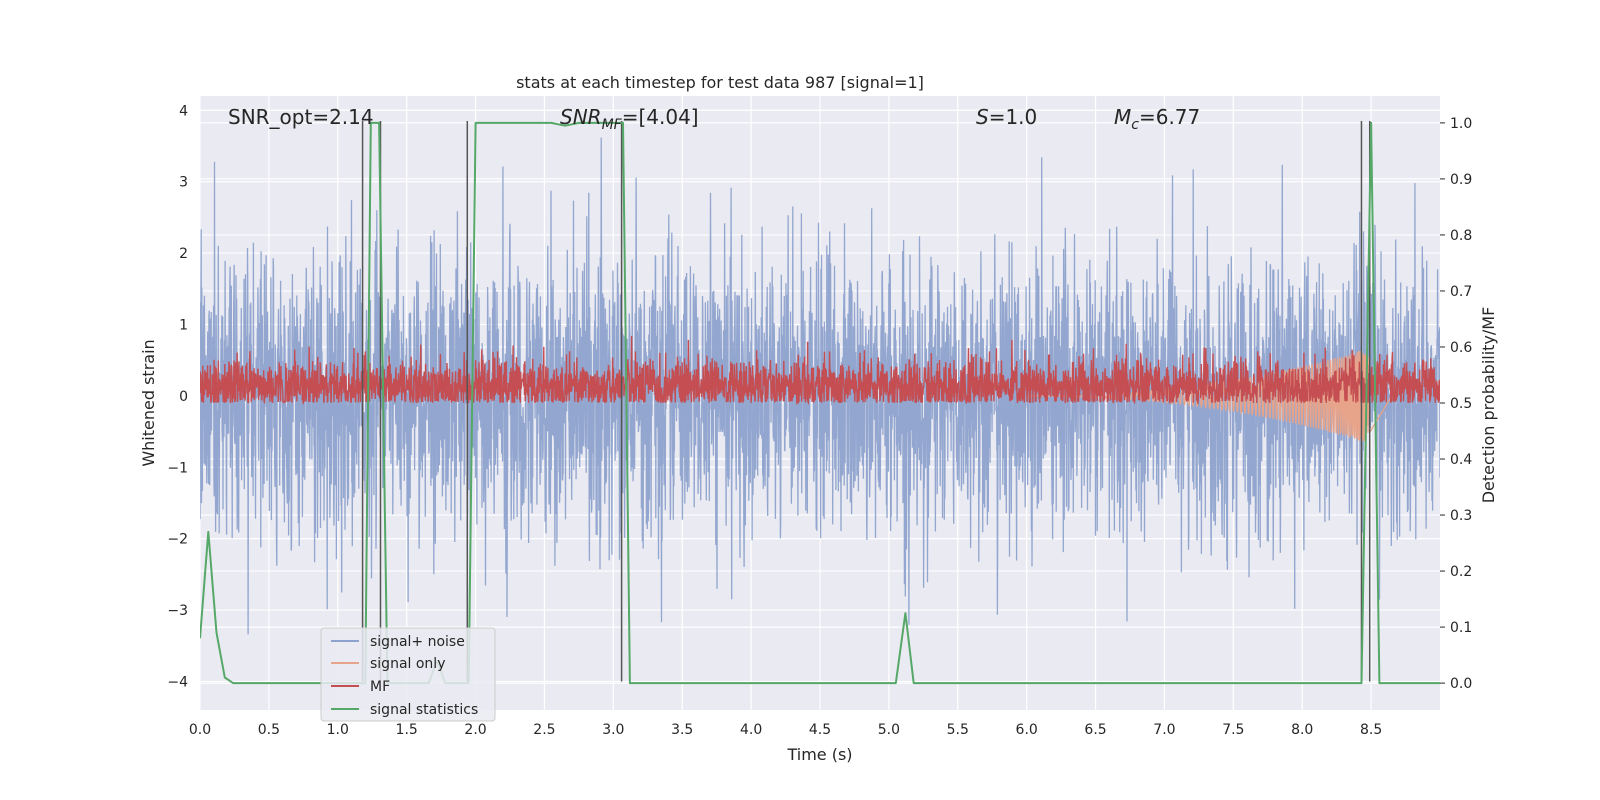  What do you see at coordinates (407, 730) in the screenshot?
I see `x-tick-label-3: 1.5` at bounding box center [407, 730].